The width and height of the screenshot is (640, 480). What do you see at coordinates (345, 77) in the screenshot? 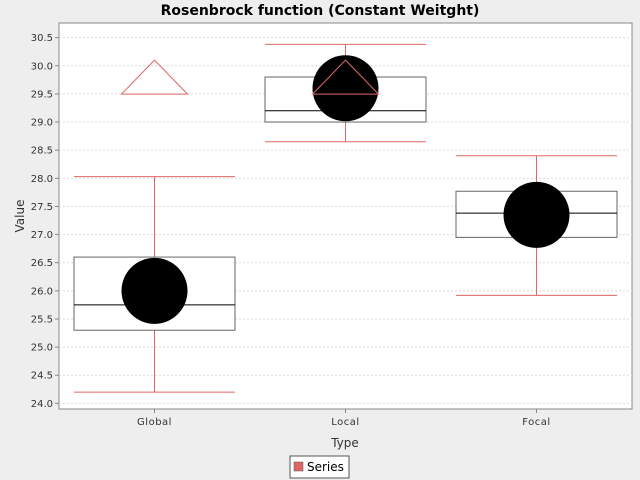
I see `far-outlier-local` at bounding box center [345, 77].